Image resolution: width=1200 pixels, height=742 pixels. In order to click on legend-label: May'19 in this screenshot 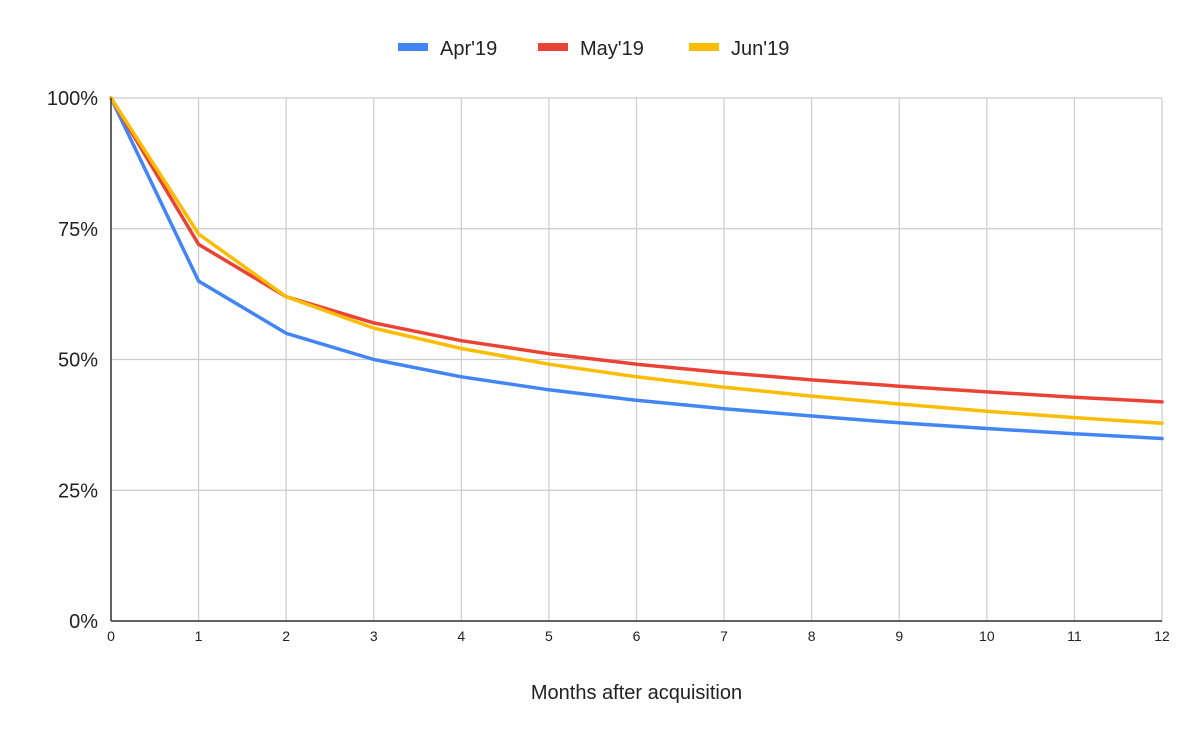, I will do `click(612, 49)`.